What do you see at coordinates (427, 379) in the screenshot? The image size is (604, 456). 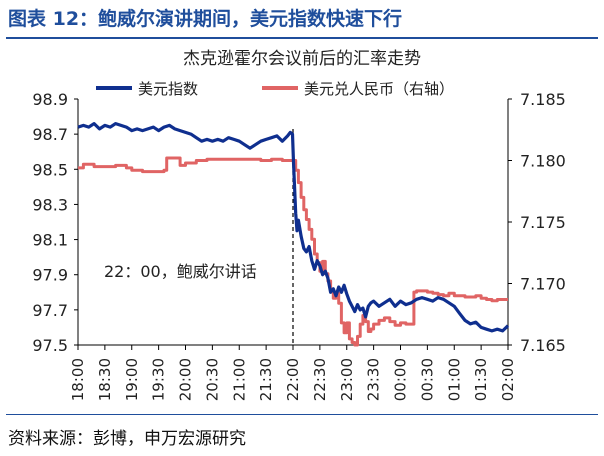 I see `x-tick-label: 00:30` at bounding box center [427, 379].